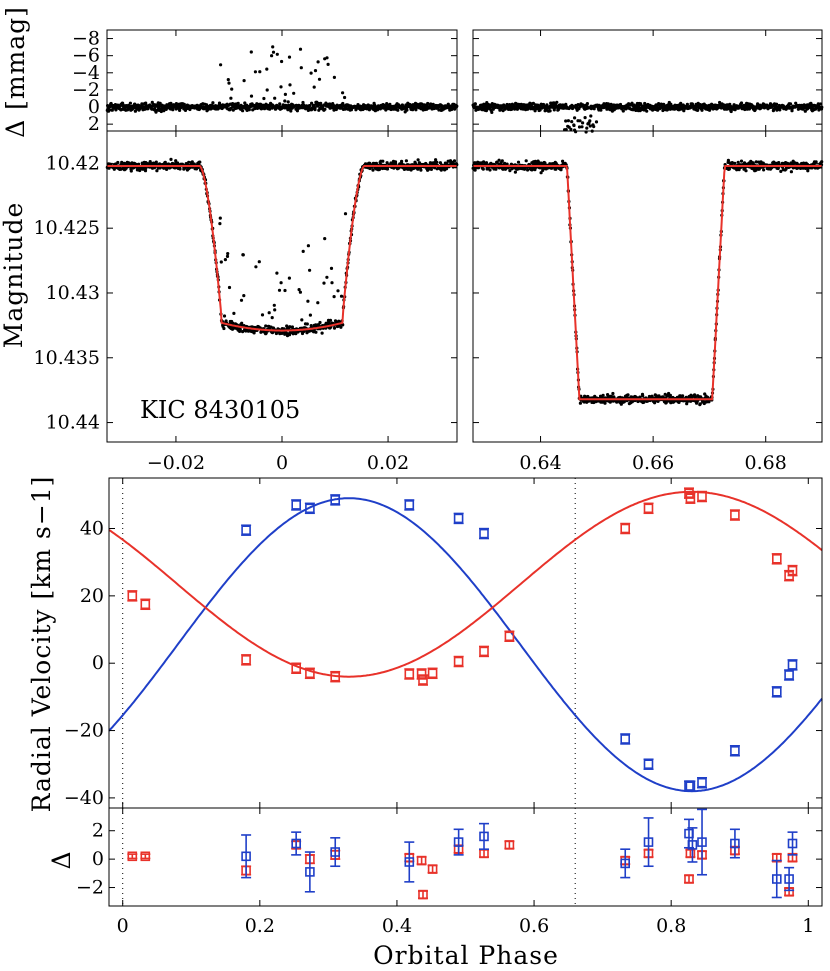  I want to click on rv-resid-ytick-label: 0, so click(98, 859).